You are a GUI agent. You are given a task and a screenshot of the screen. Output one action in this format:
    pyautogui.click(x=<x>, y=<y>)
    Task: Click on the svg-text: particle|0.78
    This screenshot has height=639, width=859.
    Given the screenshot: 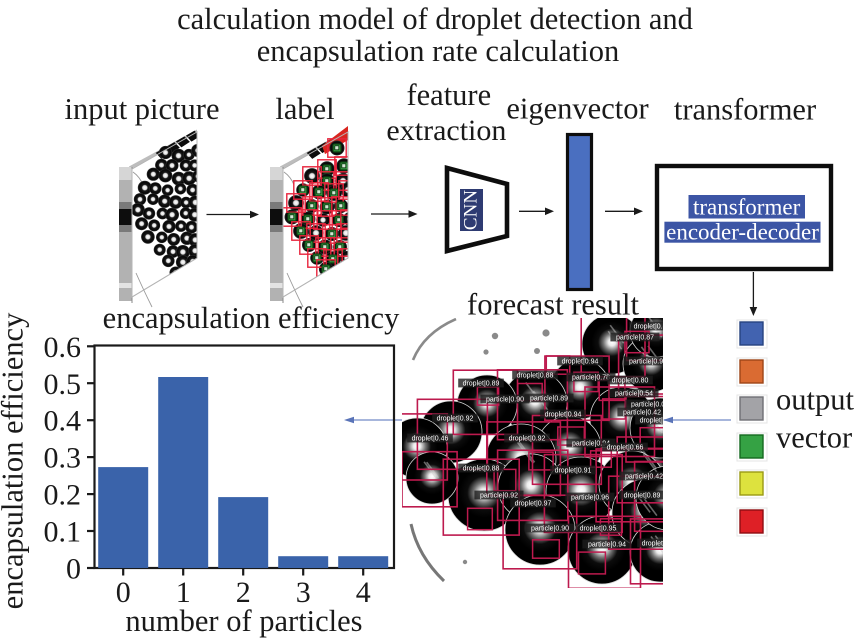 What is the action you would take?
    pyautogui.click(x=591, y=378)
    